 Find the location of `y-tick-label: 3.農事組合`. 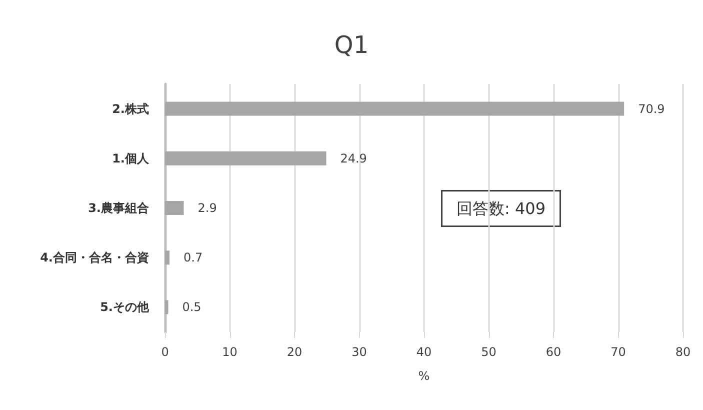

y-tick-label: 3.農事組合 is located at coordinates (119, 208).